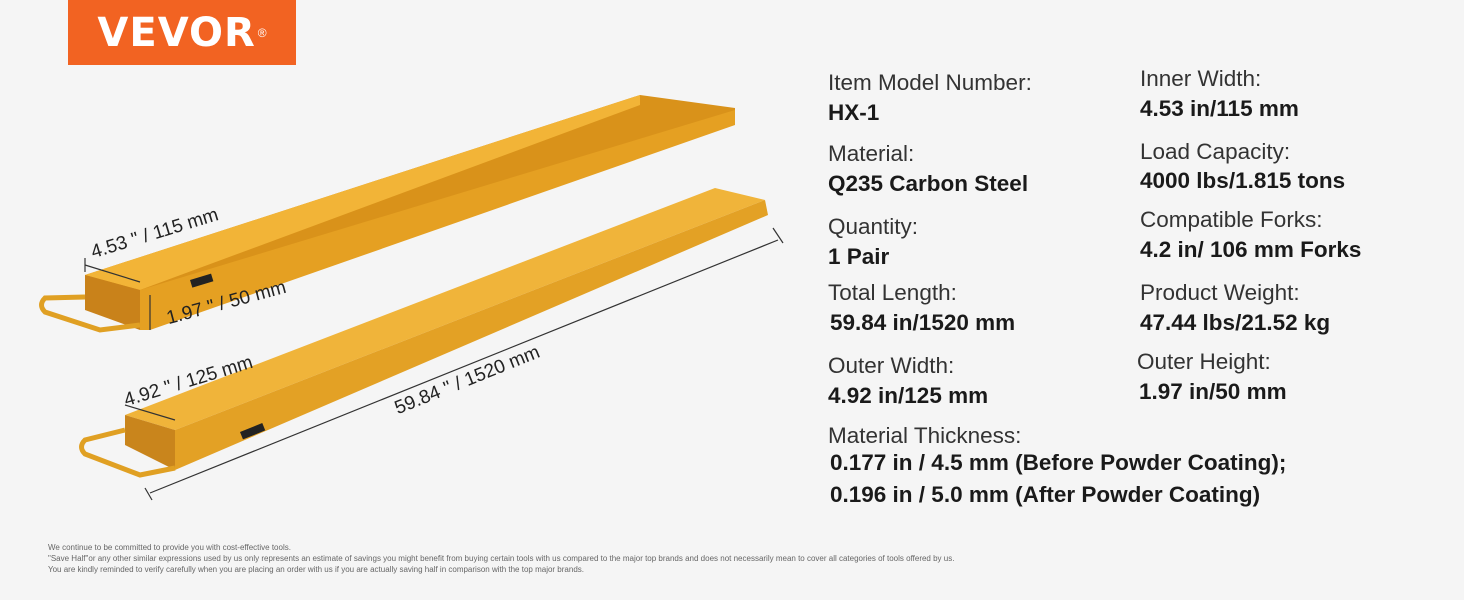 The height and width of the screenshot is (600, 1464). Describe the element at coordinates (1045, 494) in the screenshot. I see `thickness-value-after: 0.196 in / 5.0 mm (After Powder Coating)` at that location.